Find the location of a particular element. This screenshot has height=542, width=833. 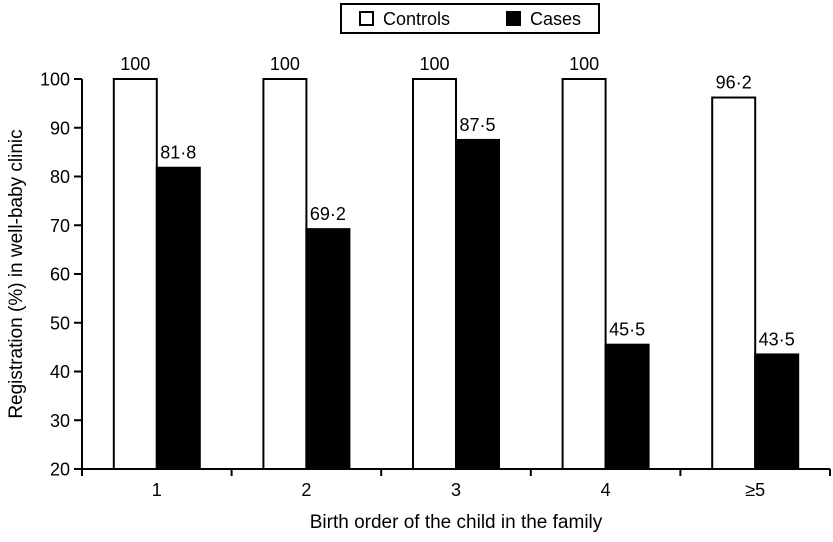

legend-label-cases: Cases is located at coordinates (556, 18).